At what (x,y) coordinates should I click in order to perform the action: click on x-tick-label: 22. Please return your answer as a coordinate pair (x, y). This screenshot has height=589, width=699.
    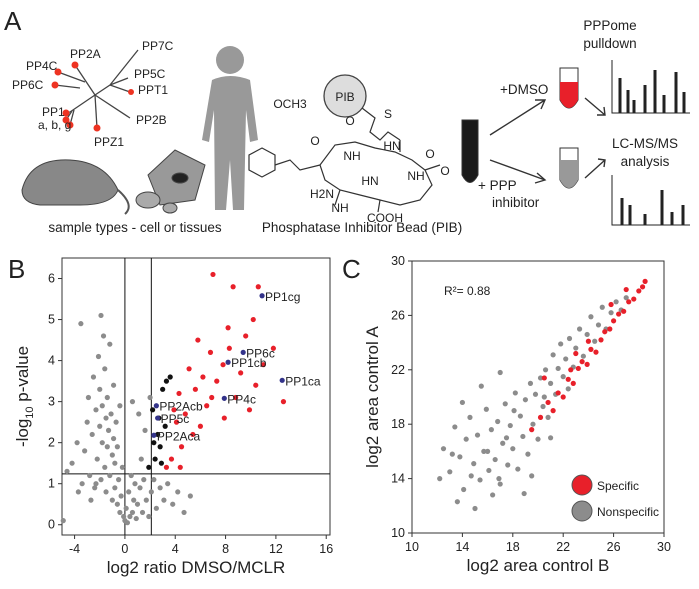
    Looking at the image, I should click on (563, 547).